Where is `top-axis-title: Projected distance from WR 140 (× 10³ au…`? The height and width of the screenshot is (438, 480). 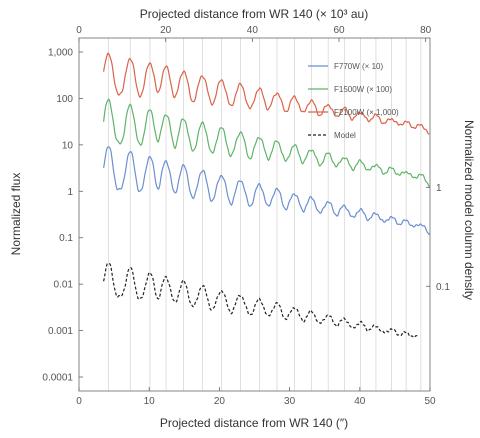
top-axis-title: Projected distance from WR 140 (× 10³ au… is located at coordinates (254, 14).